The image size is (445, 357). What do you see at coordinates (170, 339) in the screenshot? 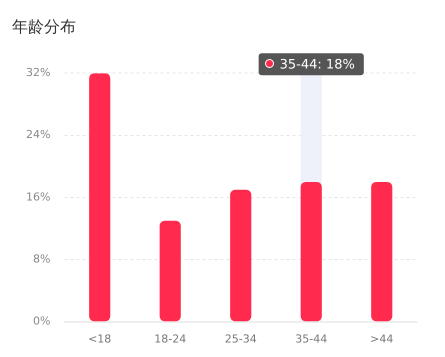
I see `x-tick-label: 18-24` at bounding box center [170, 339].